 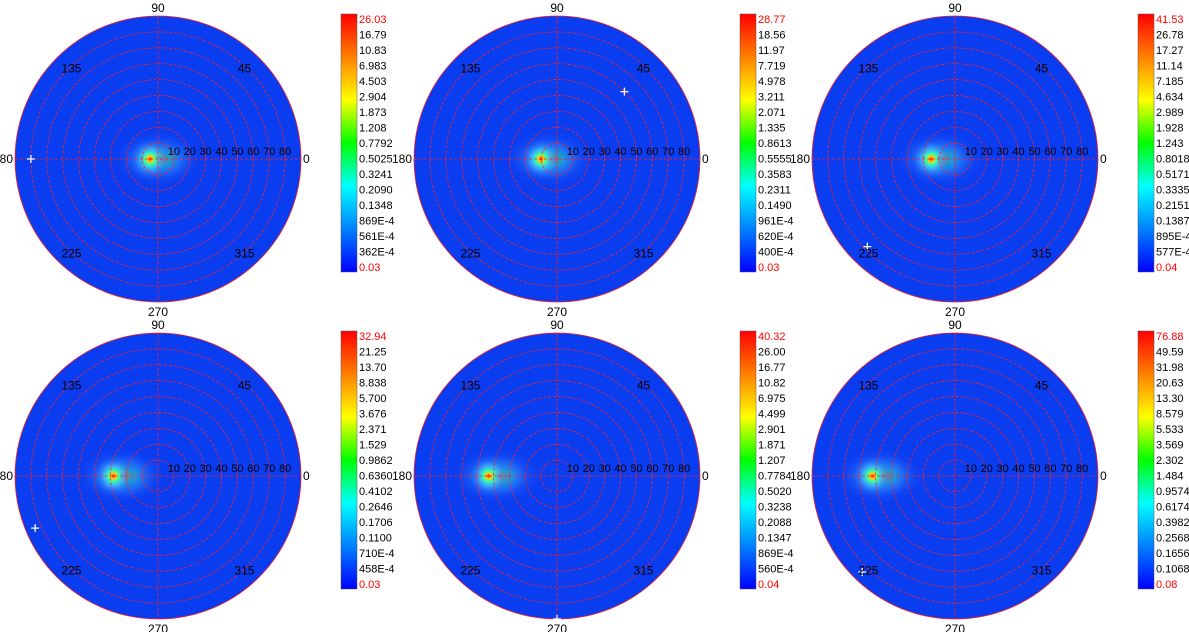 What do you see at coordinates (376, 554) in the screenshot?
I see `colorbar-tick-label: 710E-4` at bounding box center [376, 554].